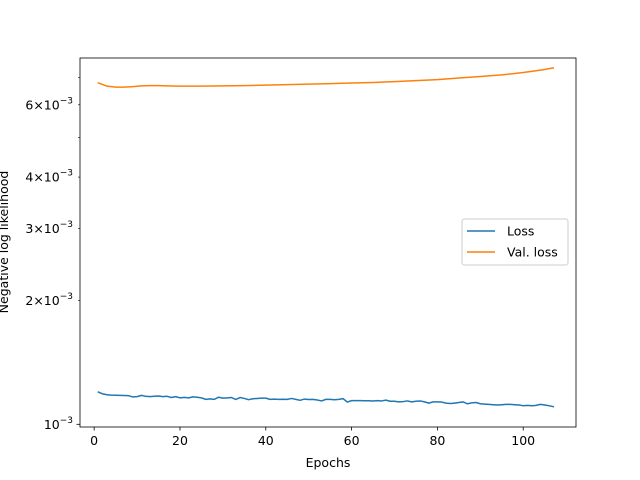 The width and height of the screenshot is (640, 480). What do you see at coordinates (58, 424) in the screenshot?
I see `y-tick-label: 10−3` at bounding box center [58, 424].